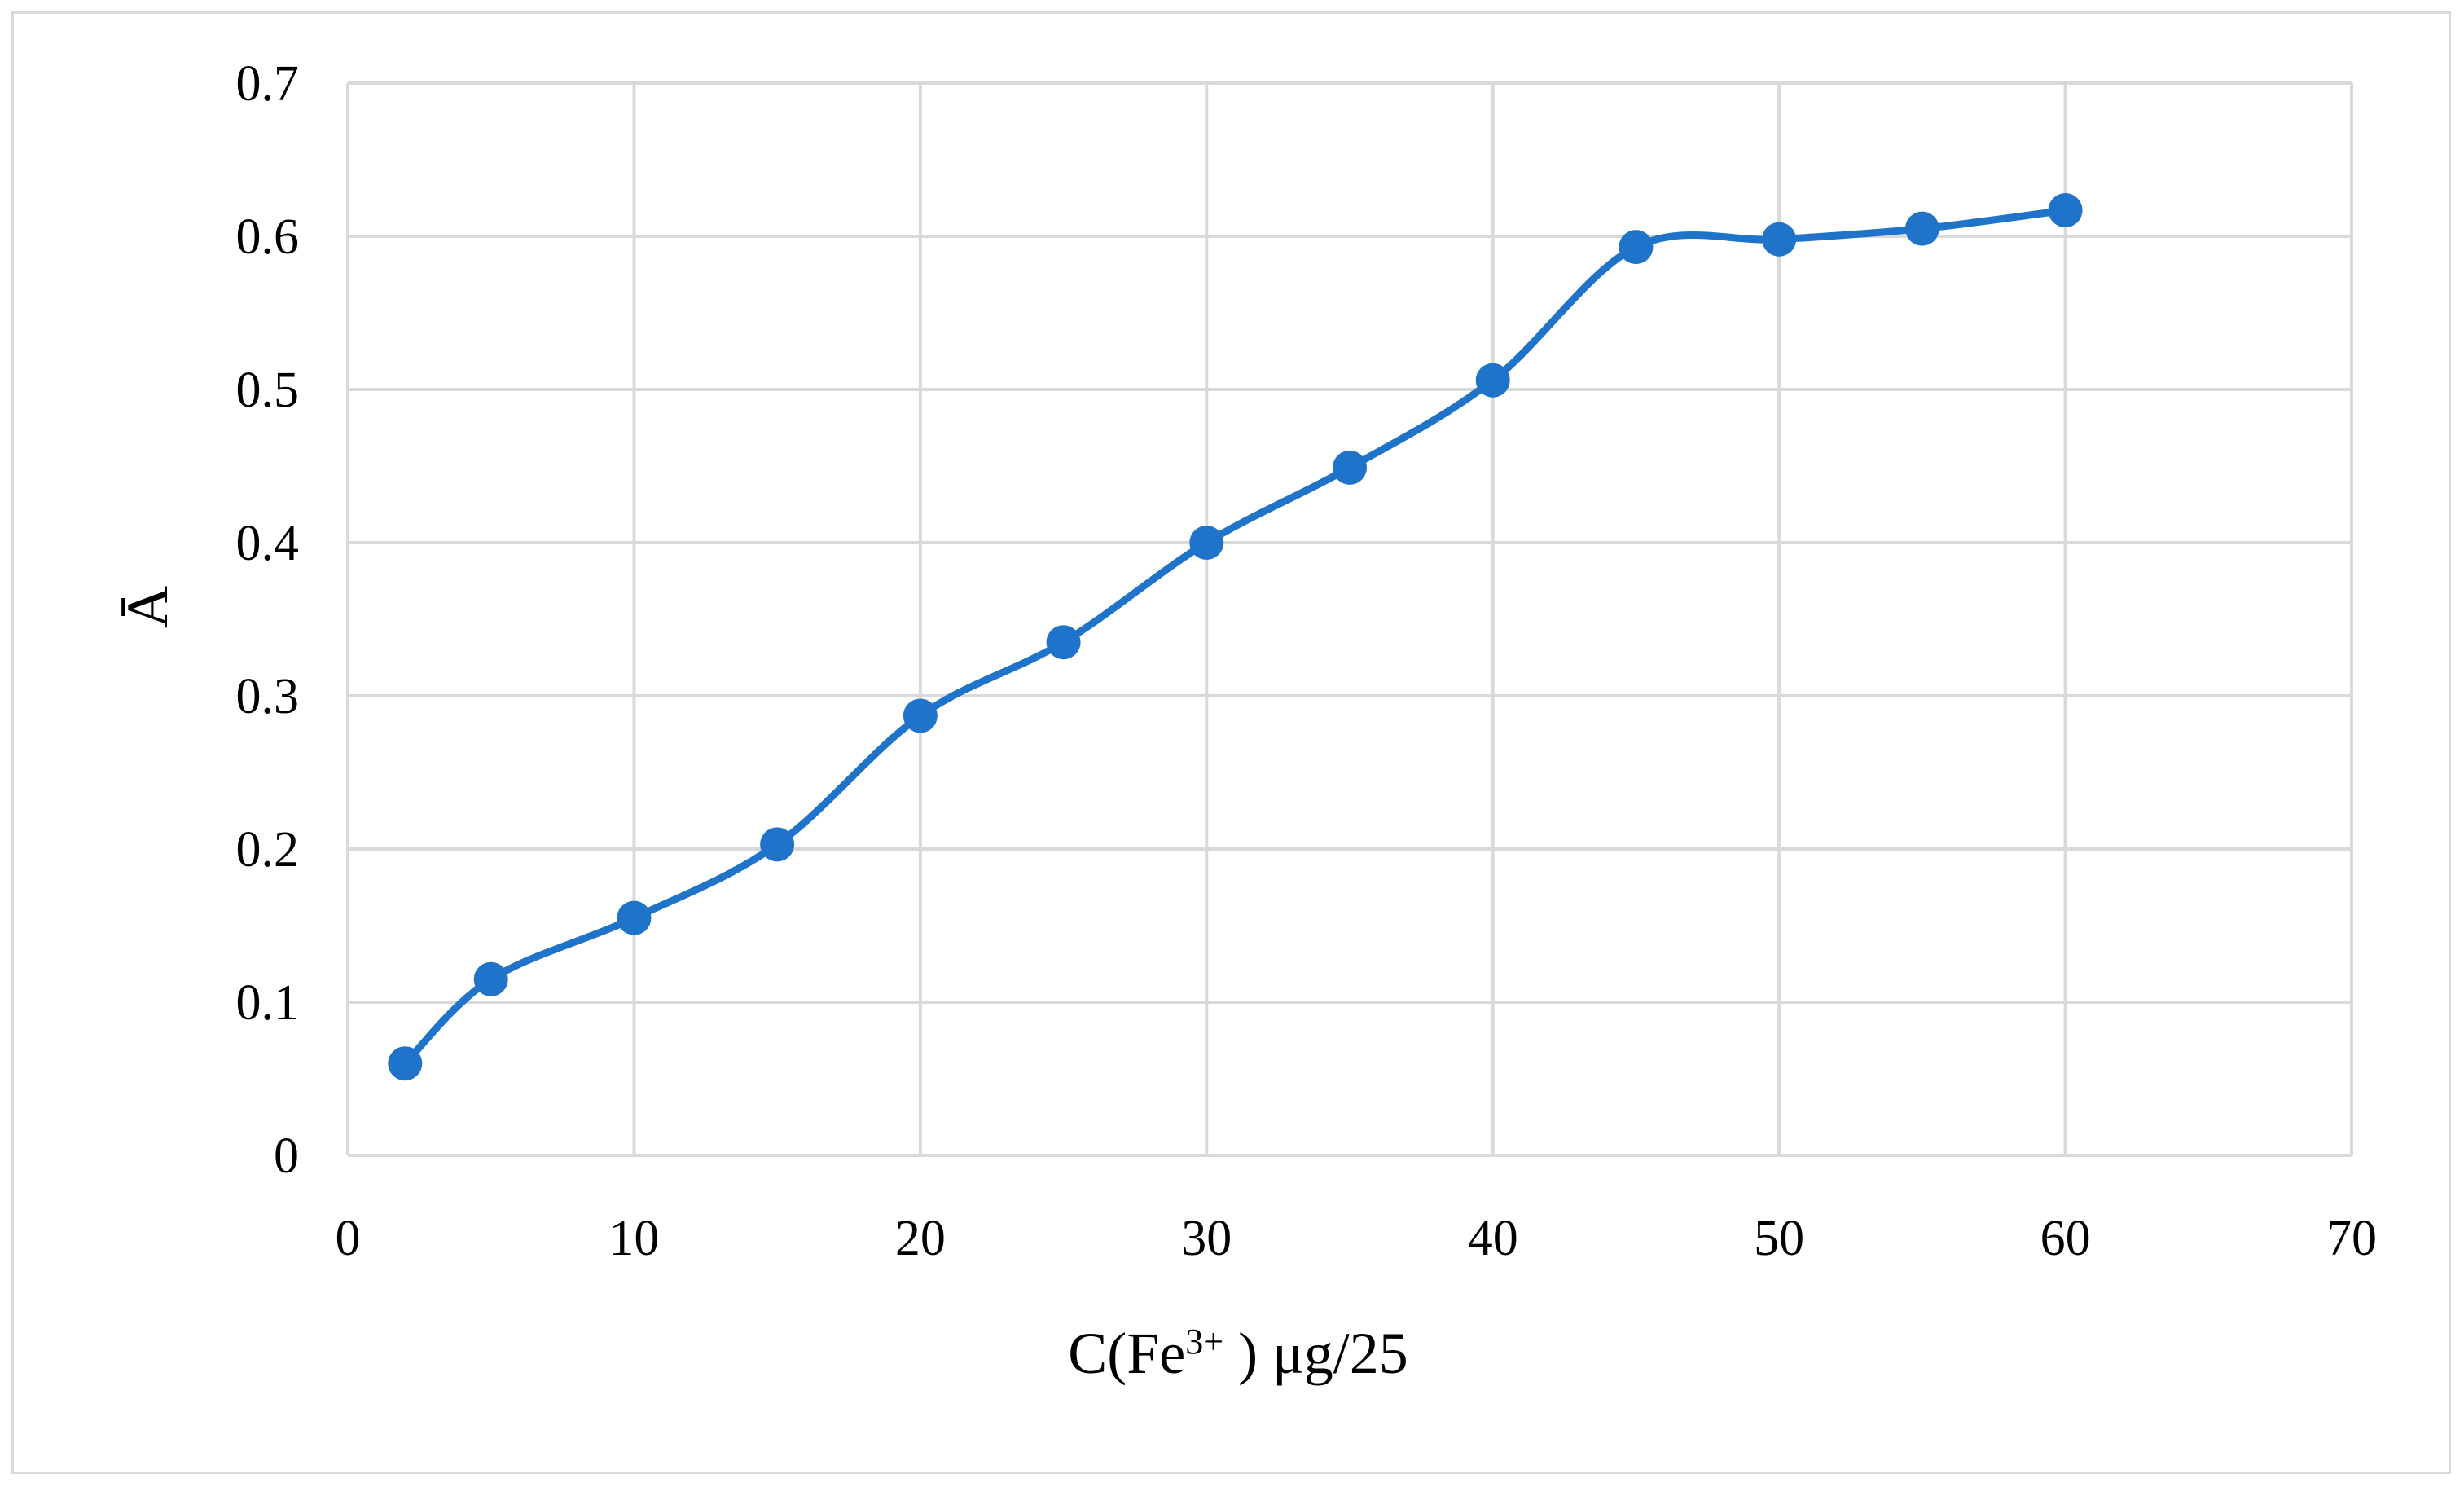 Image resolution: width=2464 pixels, height=1487 pixels. I want to click on x-axis-title-base: C(Fe, so click(1126, 1353).